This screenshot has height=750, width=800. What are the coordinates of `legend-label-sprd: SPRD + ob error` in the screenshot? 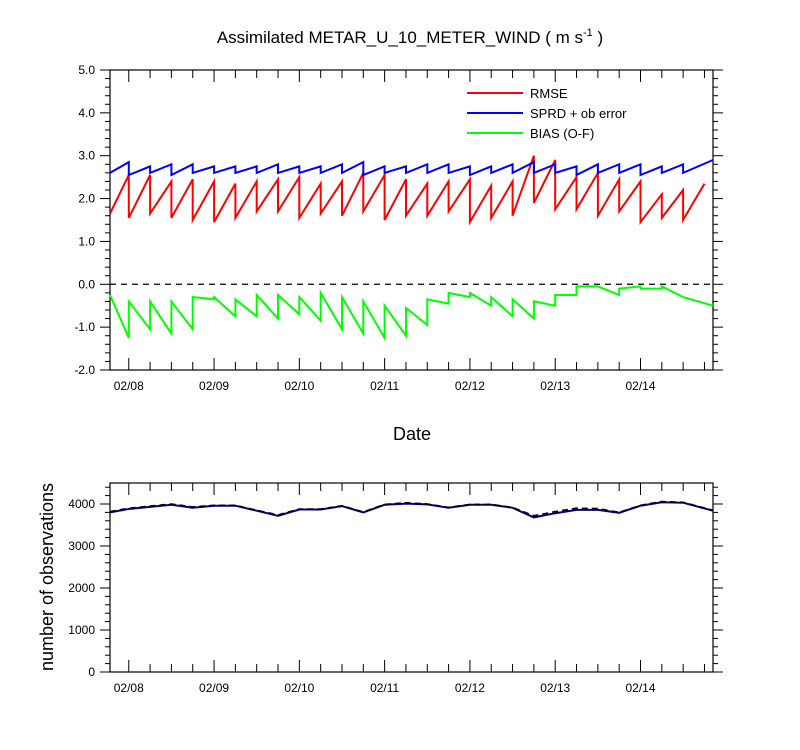 It's located at (578, 113).